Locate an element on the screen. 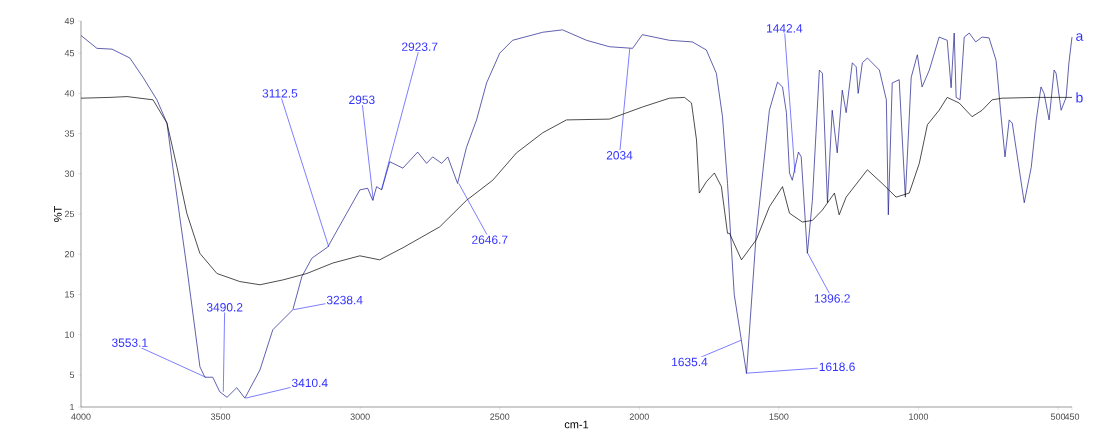  annotation: 3553.1 is located at coordinates (129, 342).